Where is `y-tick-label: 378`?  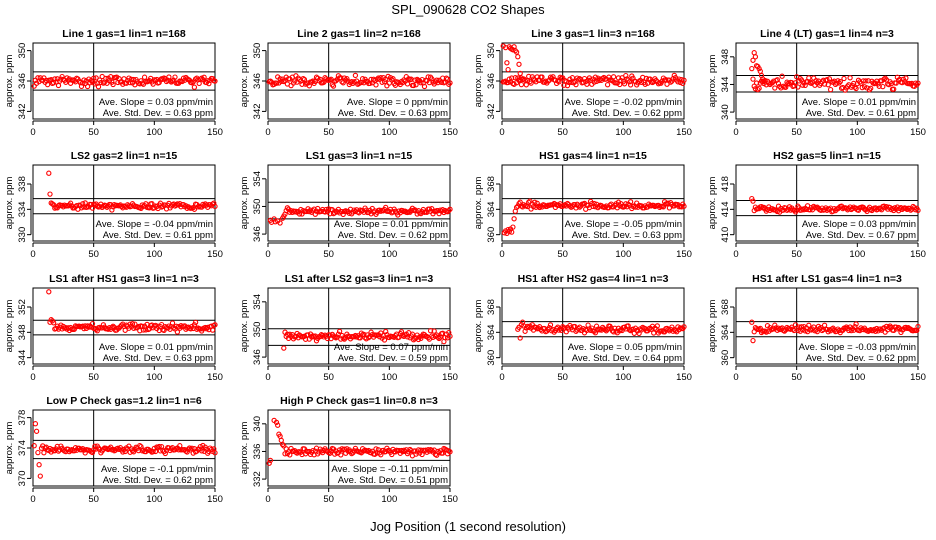
y-tick-label: 378 is located at coordinates (22, 418).